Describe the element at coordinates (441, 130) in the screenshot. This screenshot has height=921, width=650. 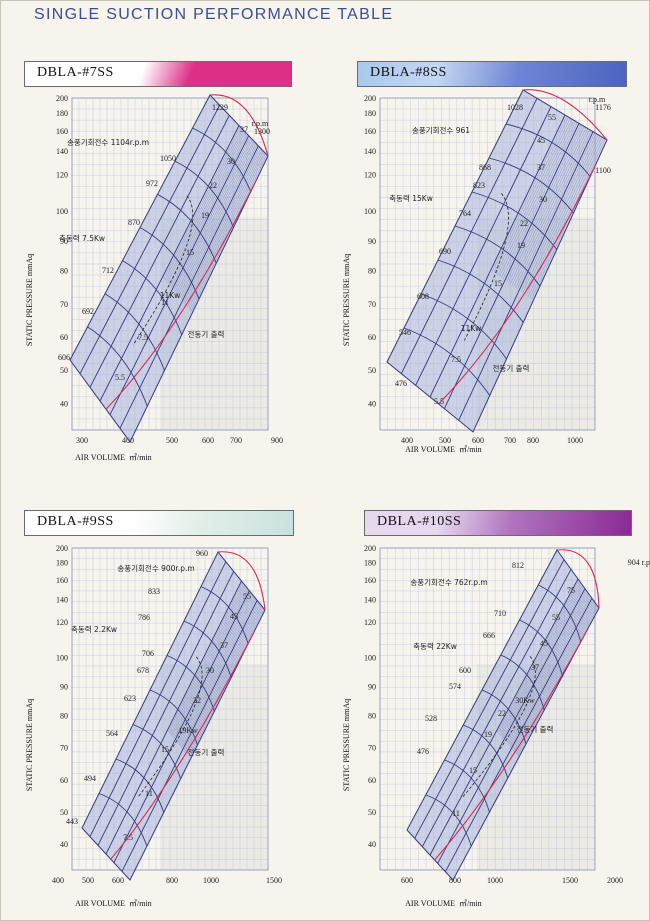
I see `annotation-label: 송풍기회전수 961` at that location.